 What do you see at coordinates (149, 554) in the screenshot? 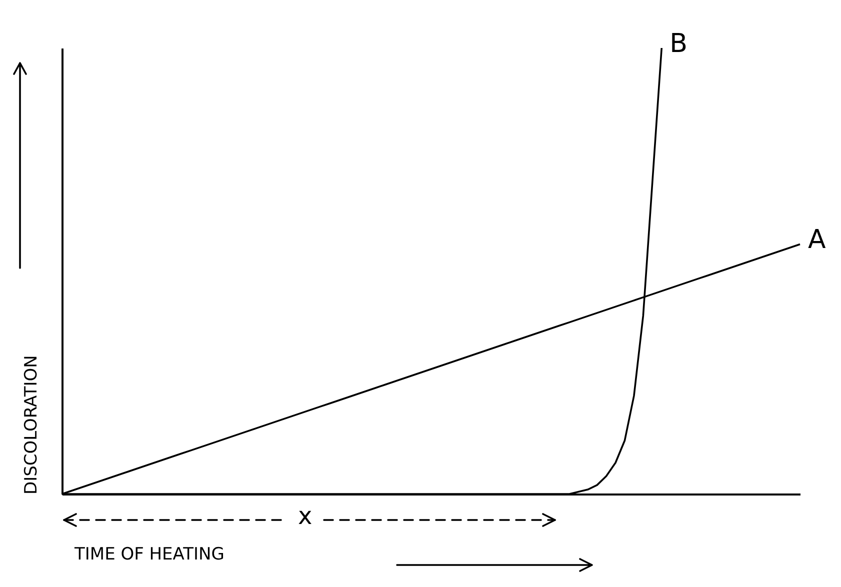
I see `x-axis-title: TIME OF HEATING` at bounding box center [149, 554].